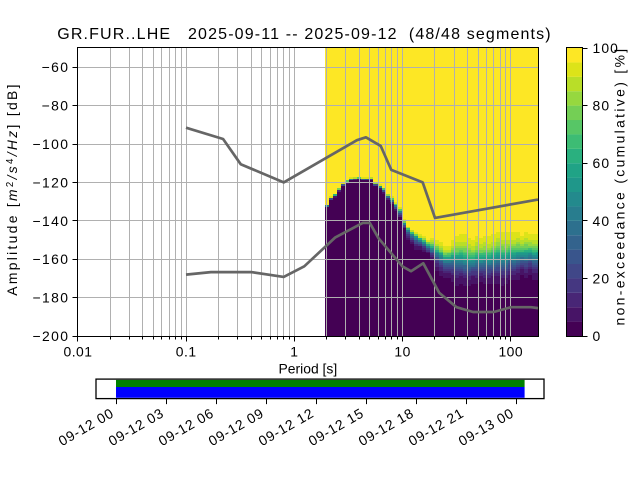 The height and width of the screenshot is (480, 640). I want to click on svg-text: −200, so click(51, 336).